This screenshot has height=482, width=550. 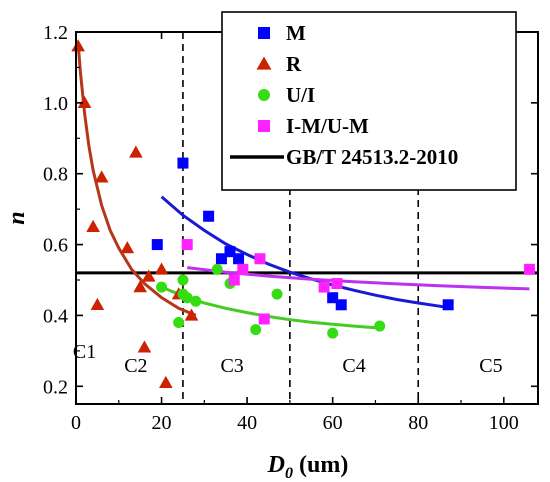 What do you see at coordinates (17, 217) in the screenshot?
I see `y-axis-title: n` at bounding box center [17, 217].